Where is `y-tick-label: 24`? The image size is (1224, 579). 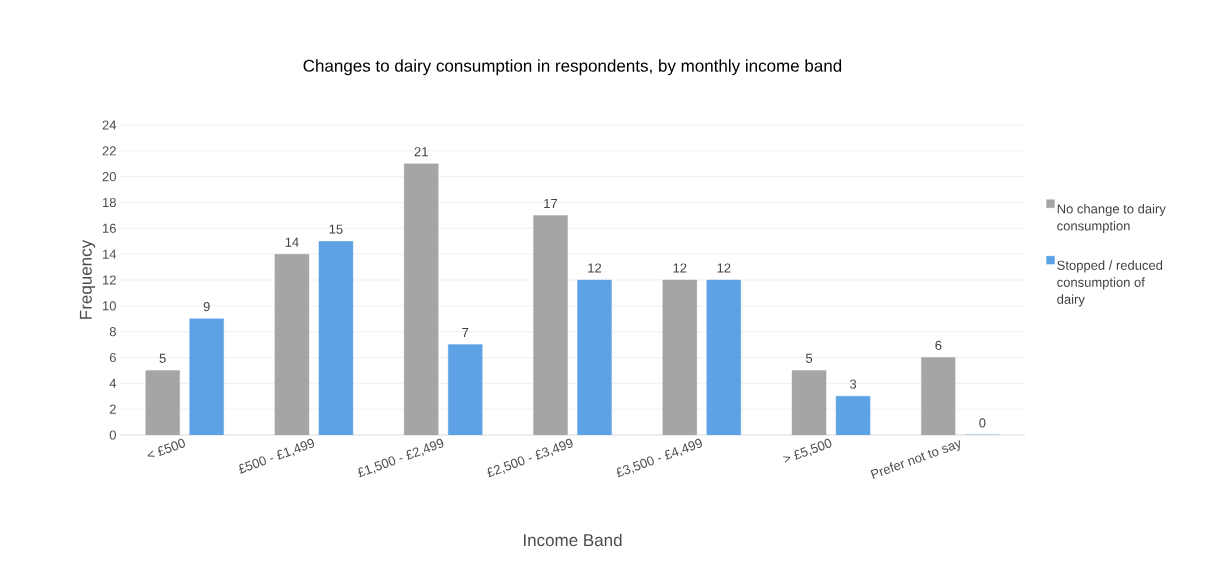 y-tick-label: 24 is located at coordinates (109, 125).